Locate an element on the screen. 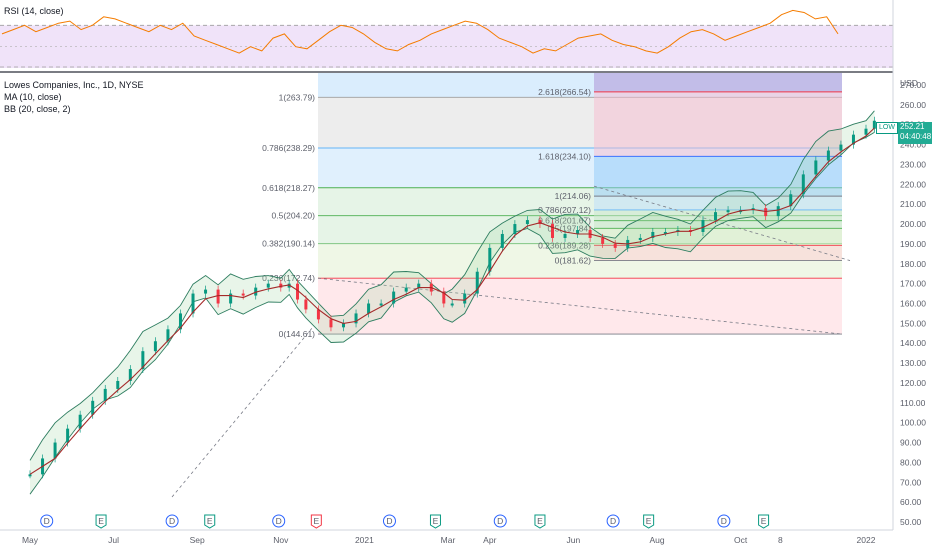  fib1-level-label: 0(144.61) is located at coordinates (297, 334).